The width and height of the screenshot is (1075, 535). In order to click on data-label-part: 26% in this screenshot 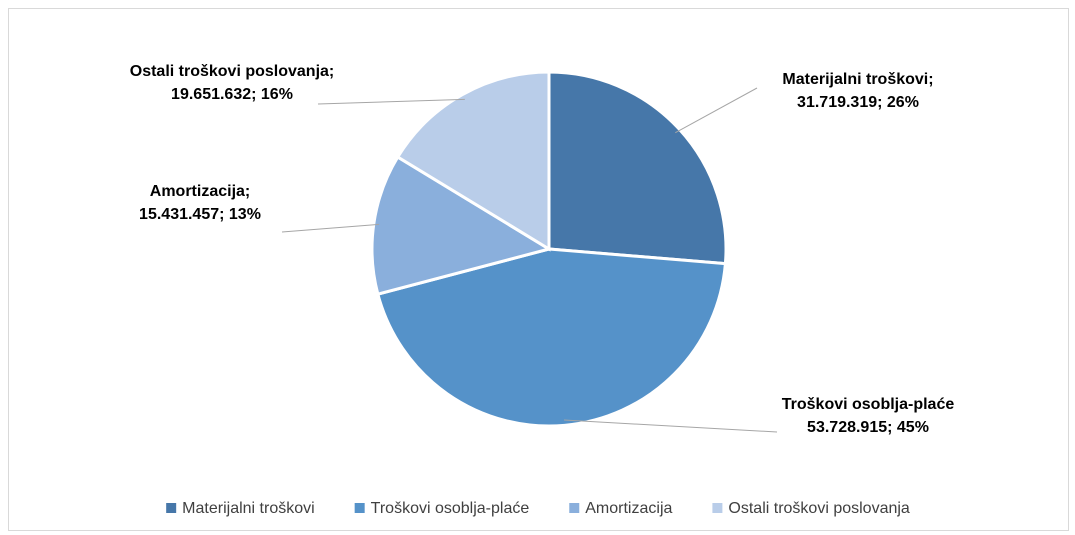, I will do `click(903, 102)`.